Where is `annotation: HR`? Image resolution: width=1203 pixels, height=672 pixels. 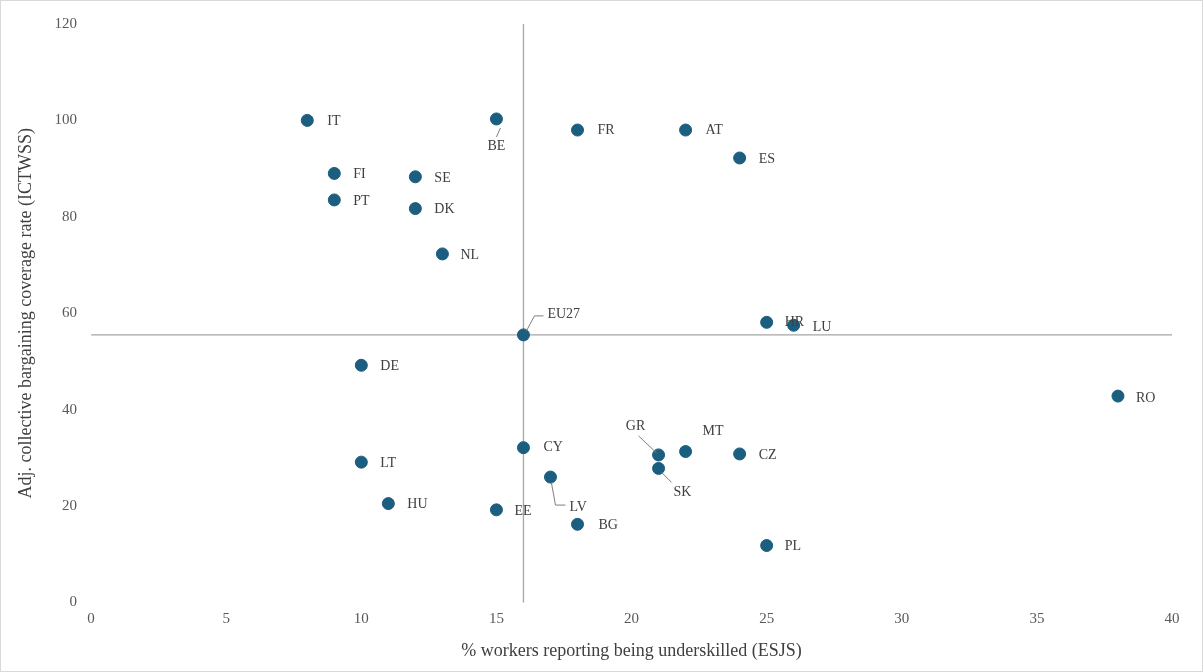 annotation: HR is located at coordinates (794, 322).